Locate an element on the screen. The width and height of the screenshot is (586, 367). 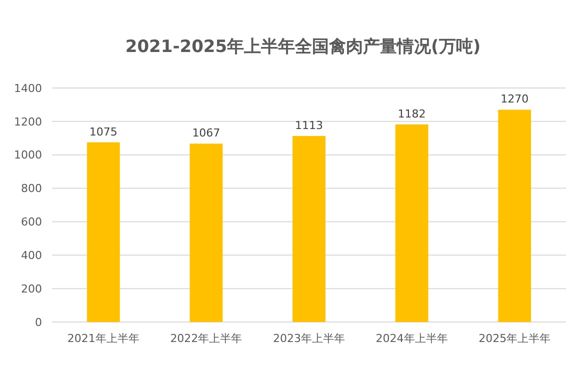
data-label: 1182 is located at coordinates (412, 113).